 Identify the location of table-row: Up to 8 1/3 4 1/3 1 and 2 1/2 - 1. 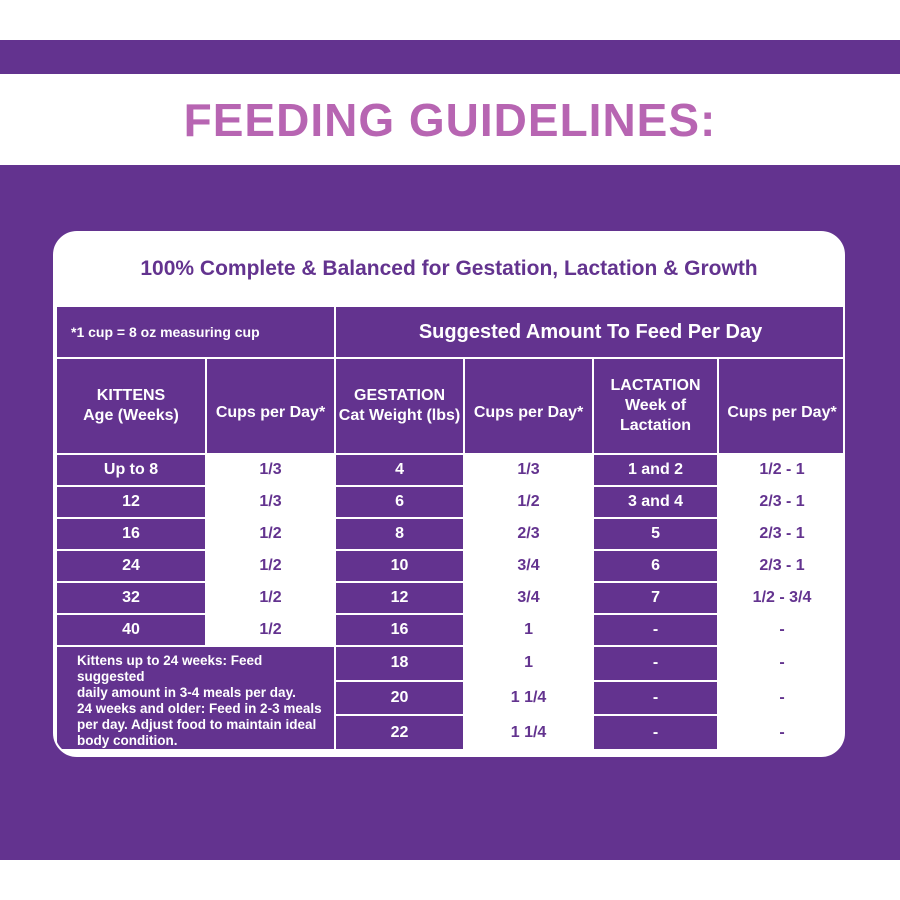
(449, 470).